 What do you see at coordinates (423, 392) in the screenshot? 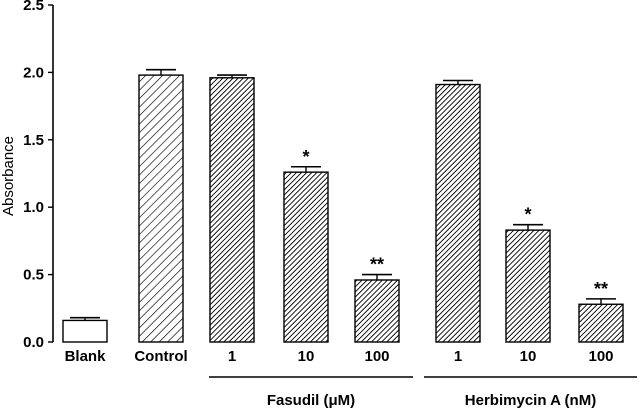
I see `group-labels: Fasudil (μM) Herbimycin A (nM)` at bounding box center [423, 392].